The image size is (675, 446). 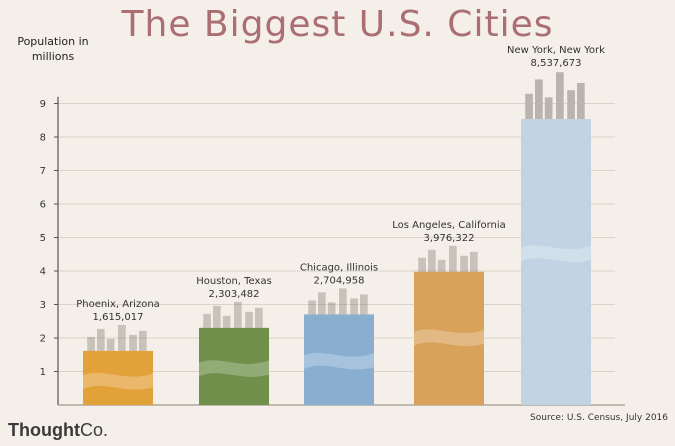 I want to click on y-tick-label: 8, so click(x=43, y=138).